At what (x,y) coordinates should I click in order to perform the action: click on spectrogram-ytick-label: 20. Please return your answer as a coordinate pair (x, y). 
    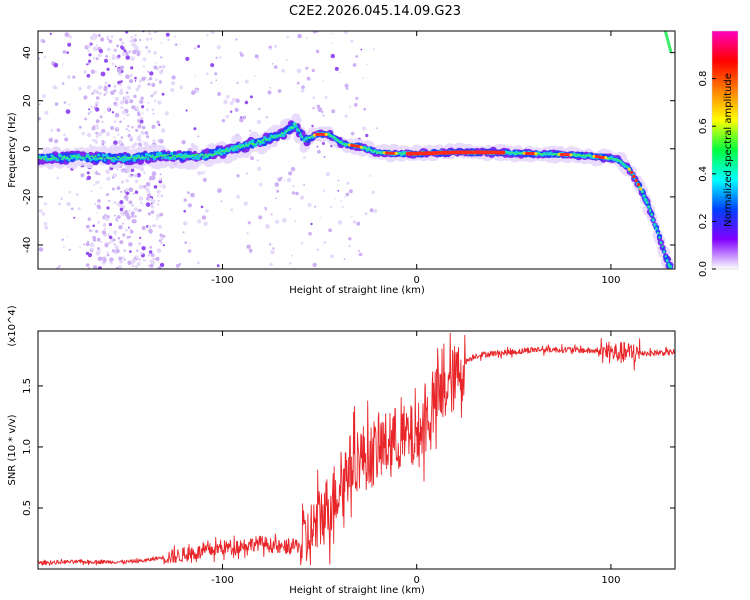
    Looking at the image, I should click on (27, 100).